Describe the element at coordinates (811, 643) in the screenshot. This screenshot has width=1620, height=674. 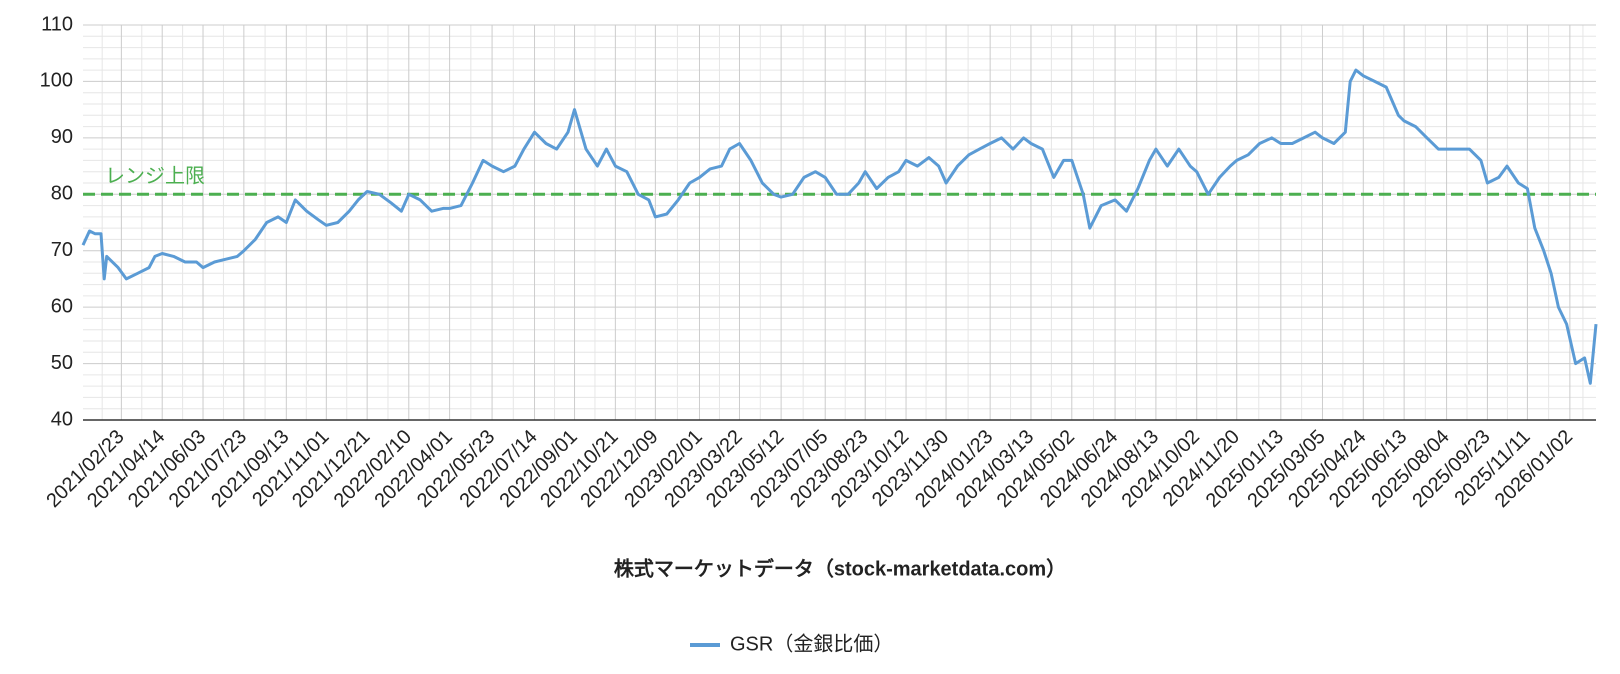
I see `legend-label: GSR（金銀比価）` at that location.